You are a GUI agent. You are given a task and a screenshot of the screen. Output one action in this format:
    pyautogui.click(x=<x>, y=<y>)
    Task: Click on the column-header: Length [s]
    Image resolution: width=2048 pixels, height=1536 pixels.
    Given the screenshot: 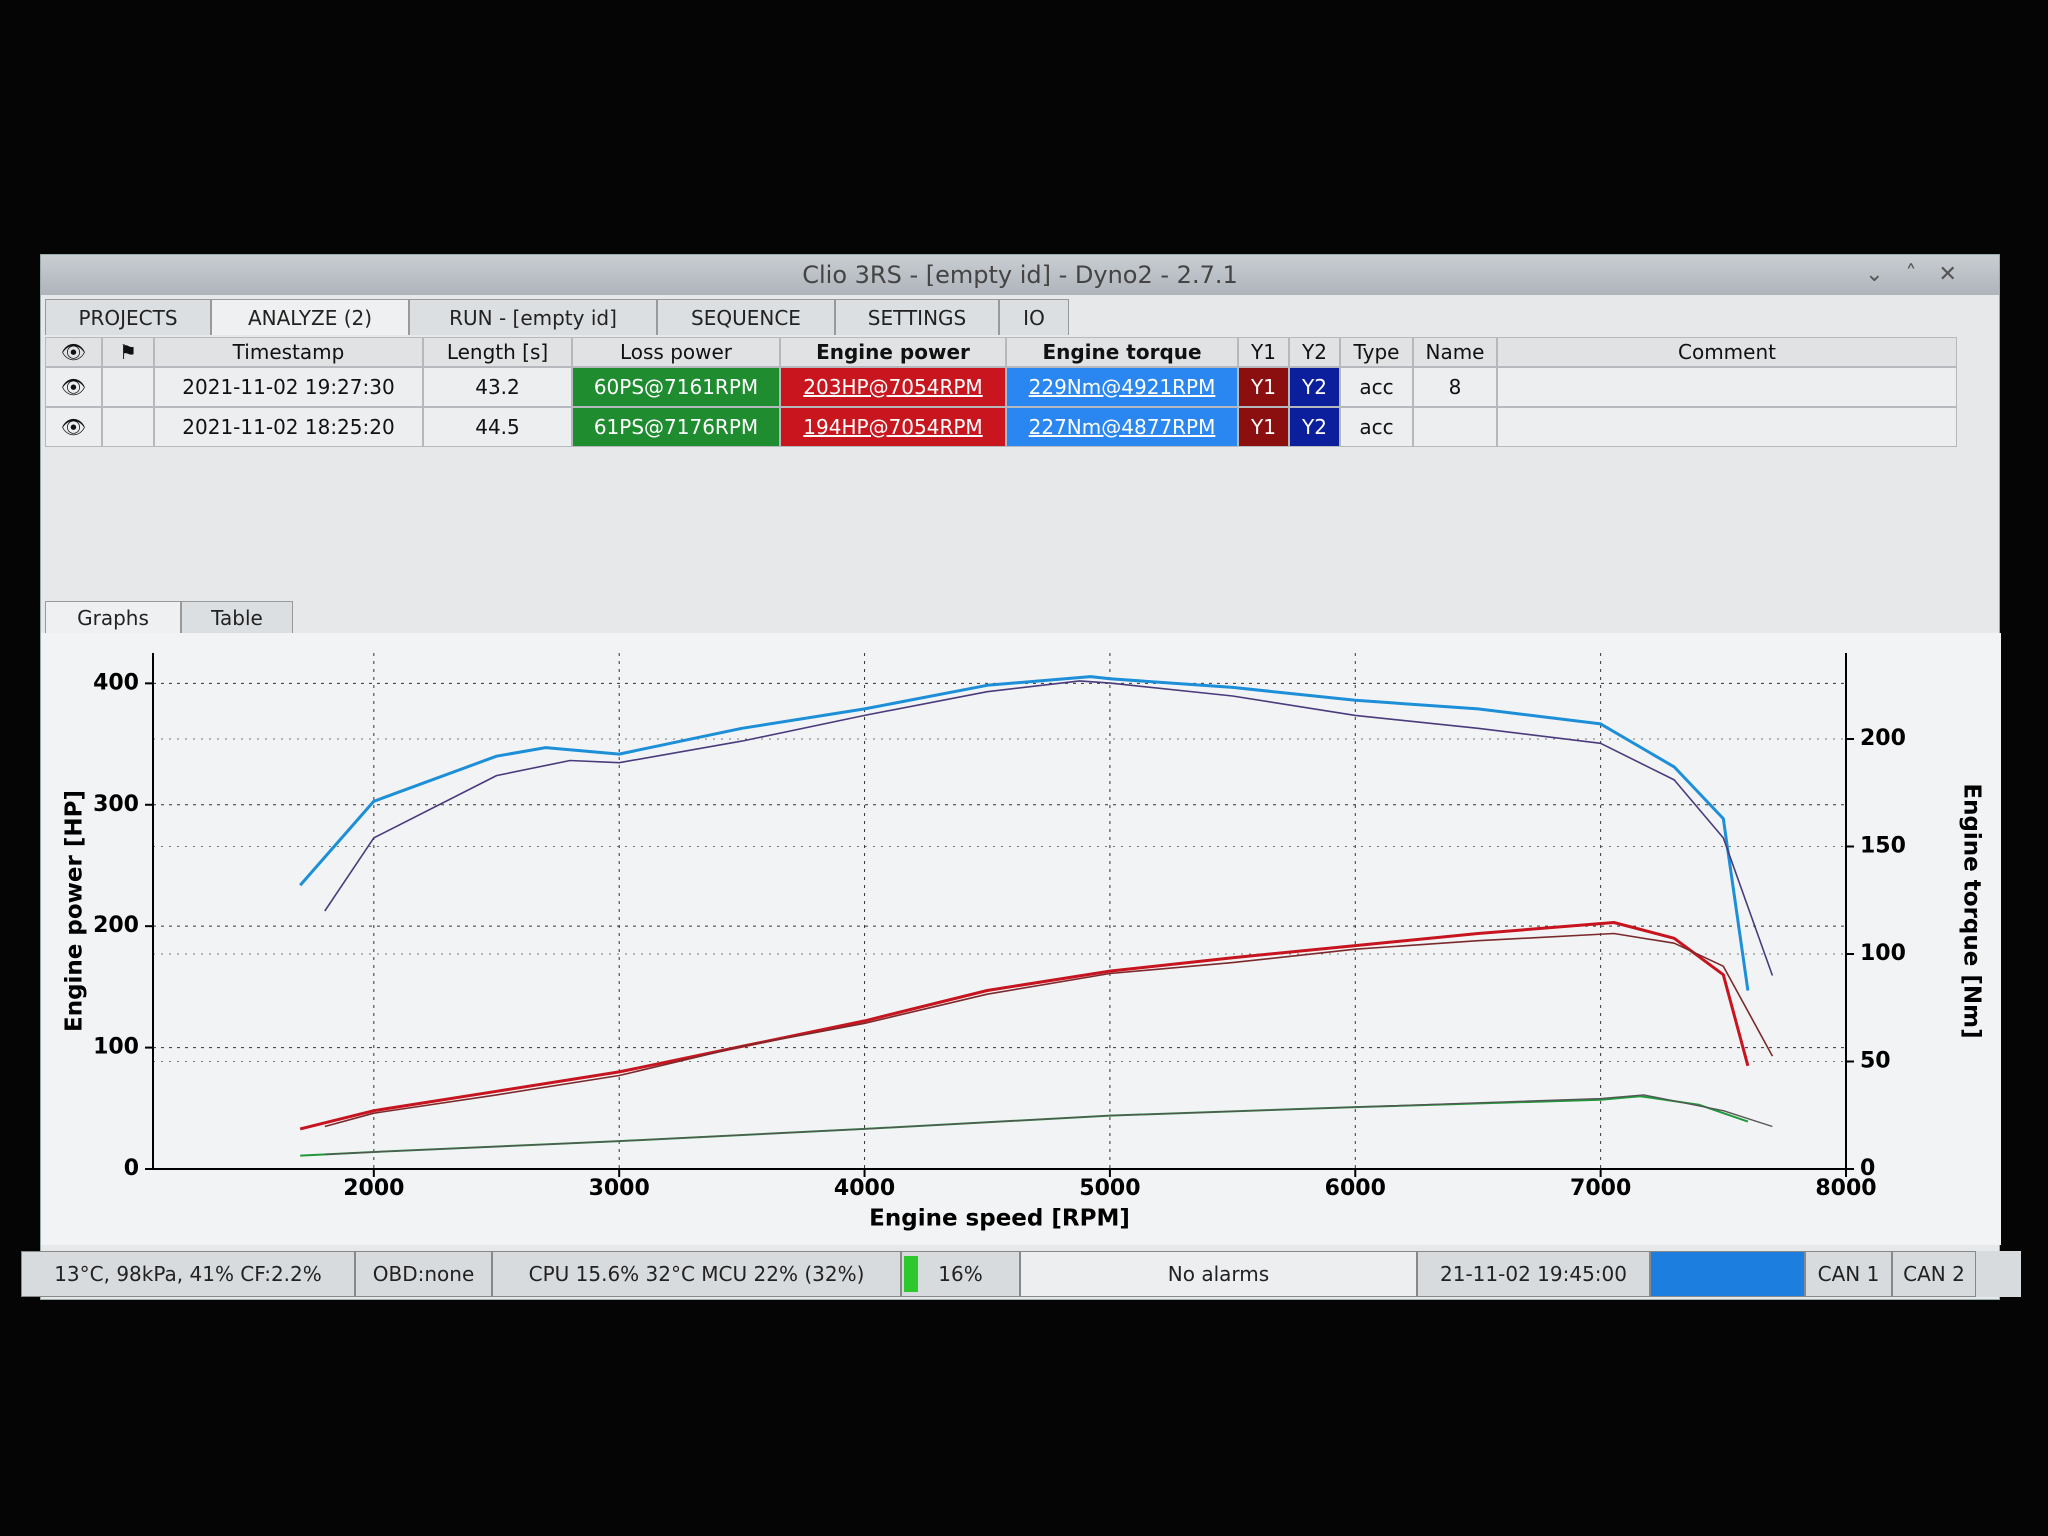 What is the action you would take?
    pyautogui.click(x=497, y=352)
    